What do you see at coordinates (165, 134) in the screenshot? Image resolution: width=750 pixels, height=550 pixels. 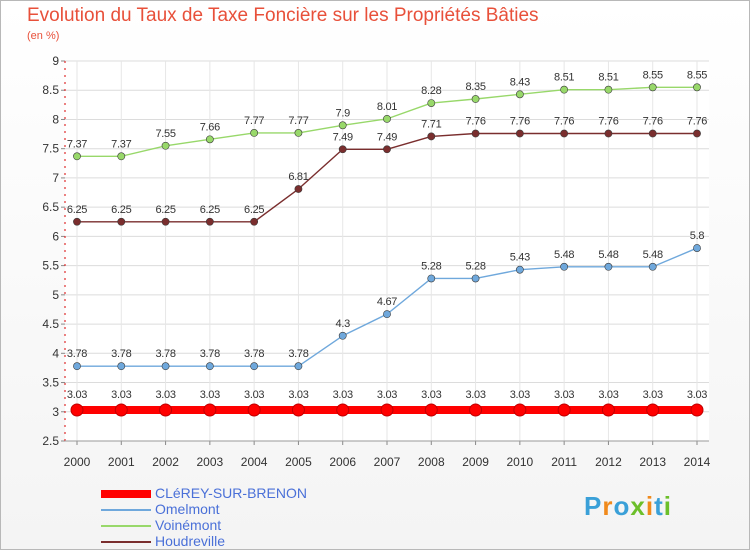 I see `data-label: 7.55` at bounding box center [165, 134].